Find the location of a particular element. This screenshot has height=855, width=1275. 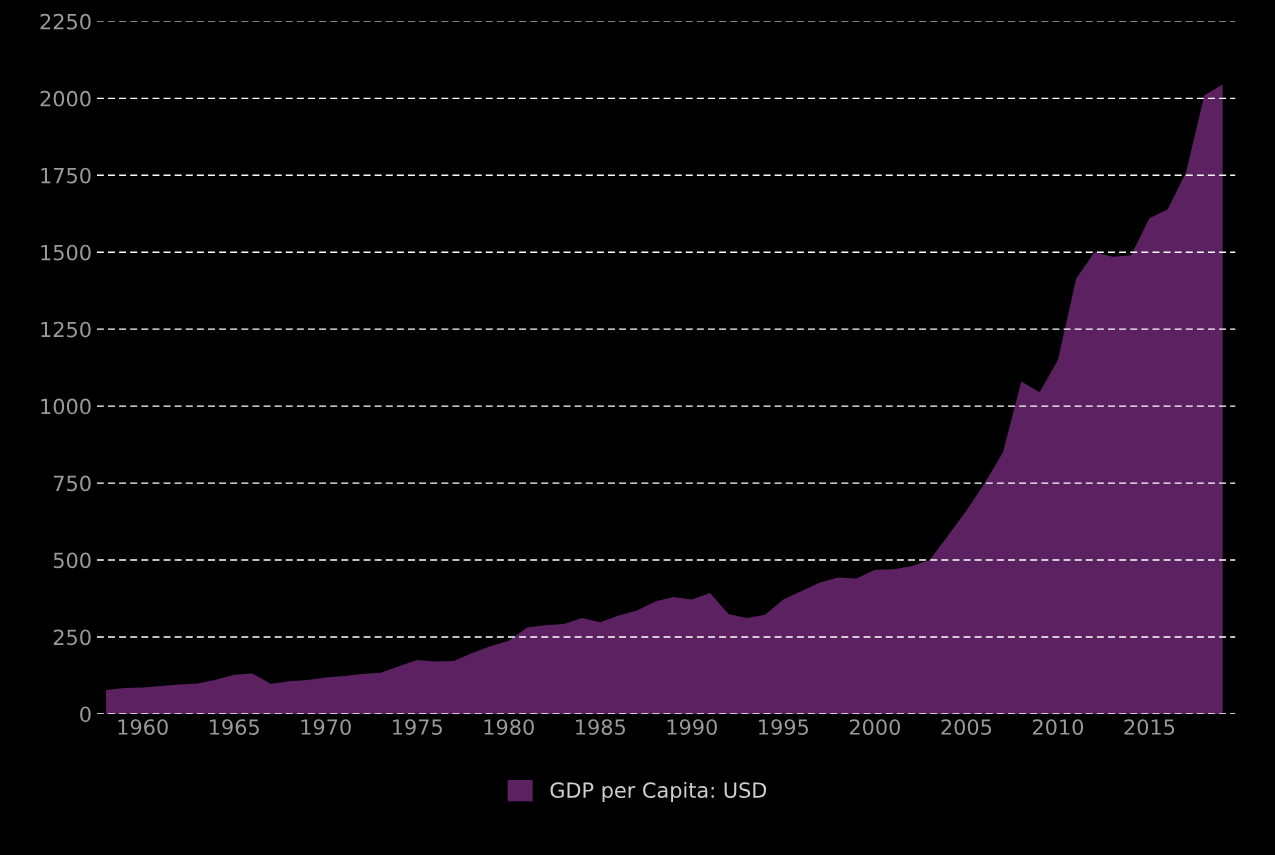

x-tick-label: 1985 is located at coordinates (600, 727).